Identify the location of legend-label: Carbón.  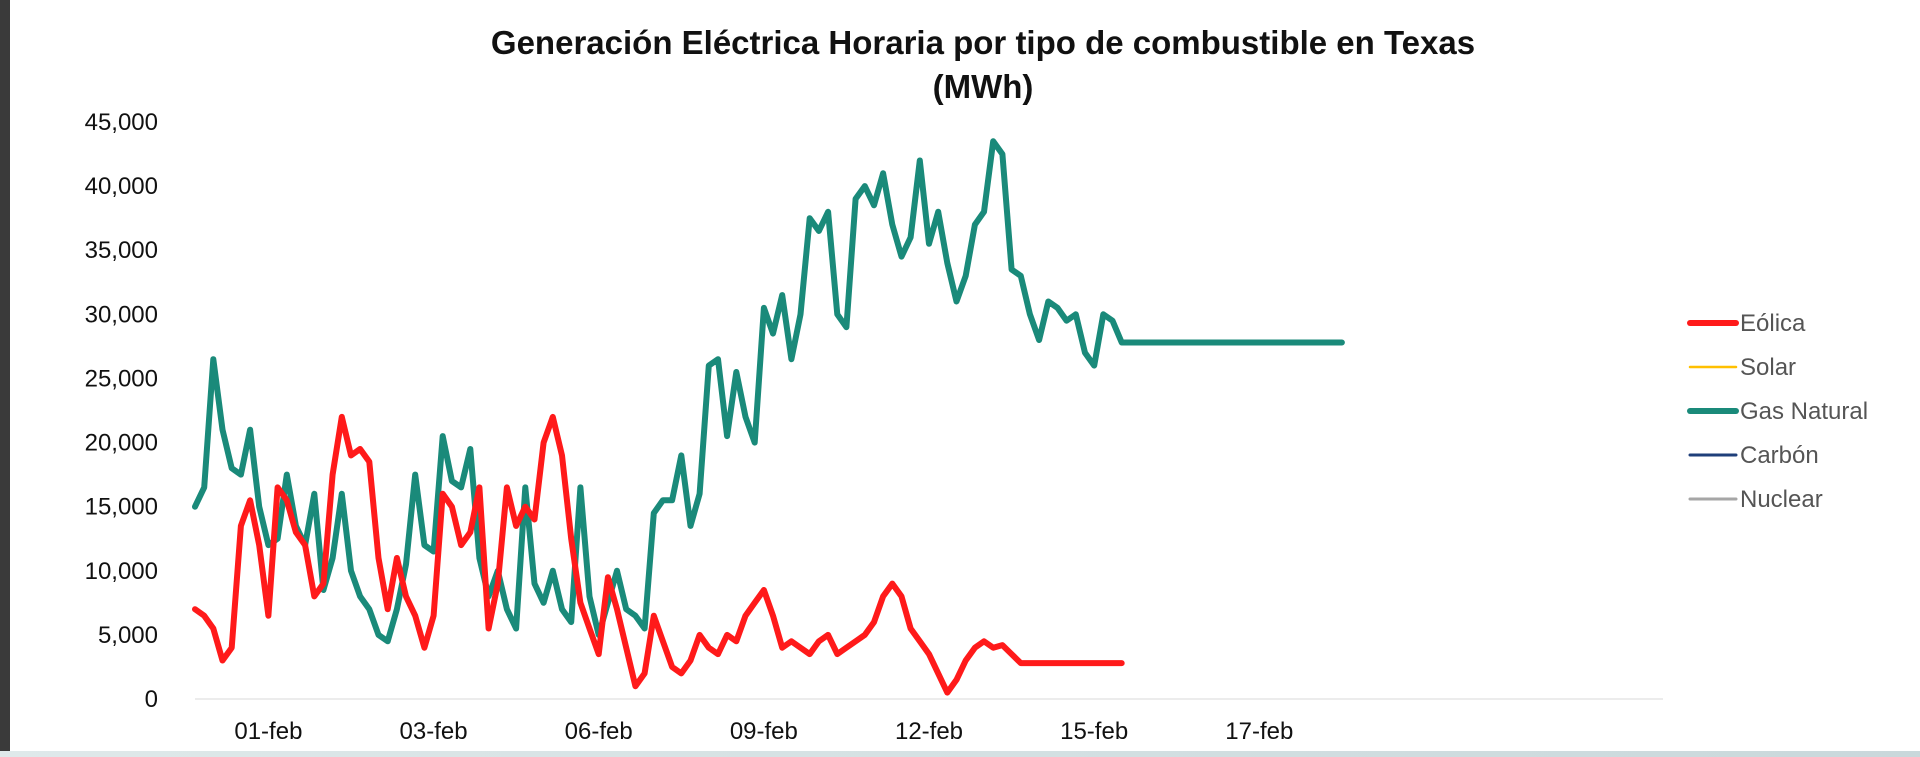
(1779, 455).